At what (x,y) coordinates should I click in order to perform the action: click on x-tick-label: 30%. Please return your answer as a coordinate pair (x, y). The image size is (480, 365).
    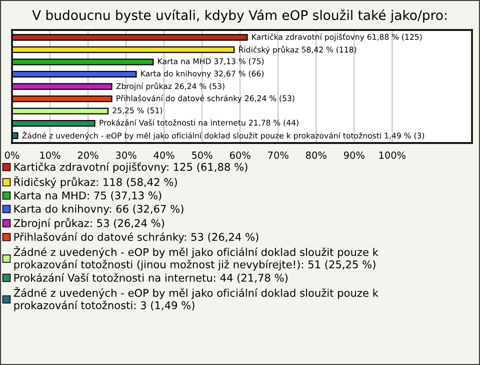
    Looking at the image, I should click on (126, 155).